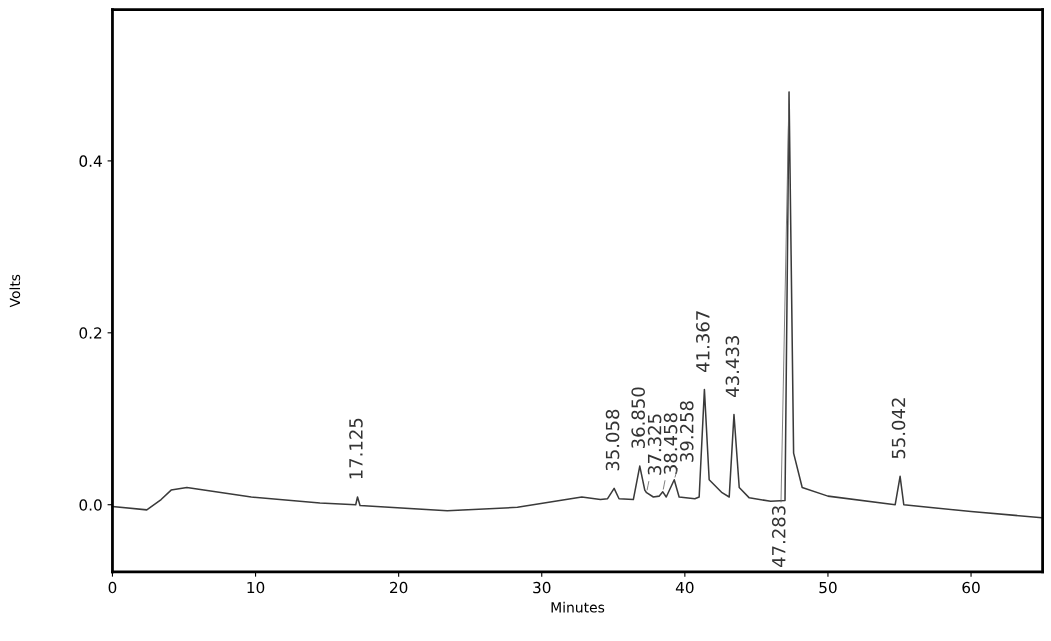 This screenshot has height=641, width=1051. Describe the element at coordinates (90, 505) in the screenshot. I see `y-tick-label: 0.0` at that location.